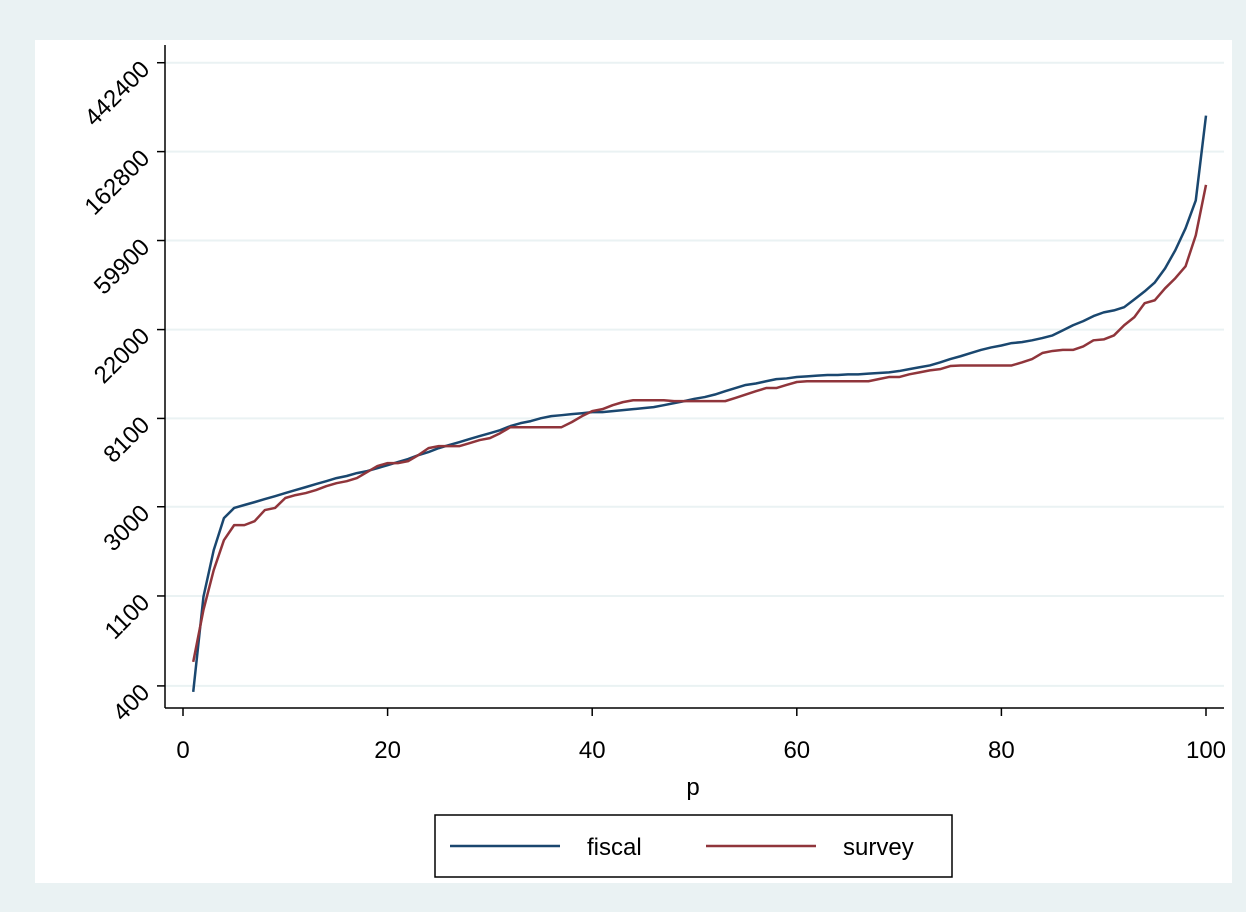  Describe the element at coordinates (592, 750) in the screenshot. I see `x-tick-label: 40` at that location.